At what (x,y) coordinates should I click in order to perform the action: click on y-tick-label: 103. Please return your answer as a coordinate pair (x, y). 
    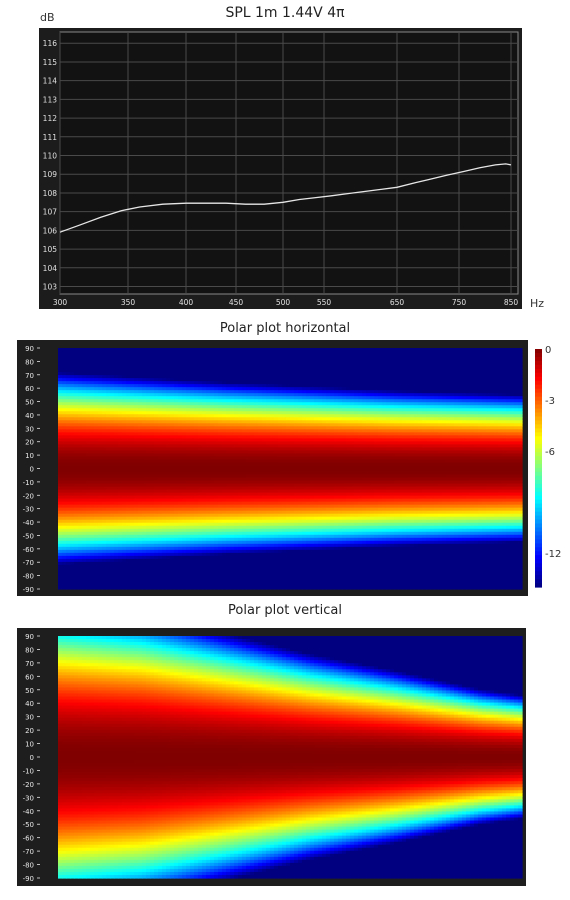
    Looking at the image, I should click on (50, 287).